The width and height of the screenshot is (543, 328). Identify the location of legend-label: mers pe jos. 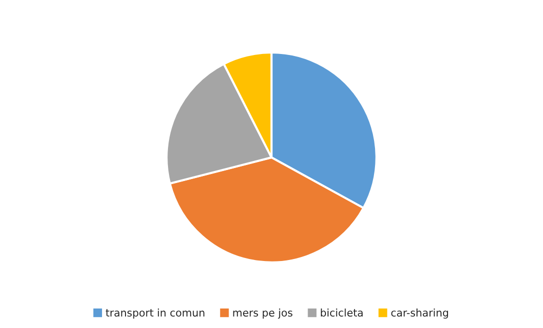
(262, 313).